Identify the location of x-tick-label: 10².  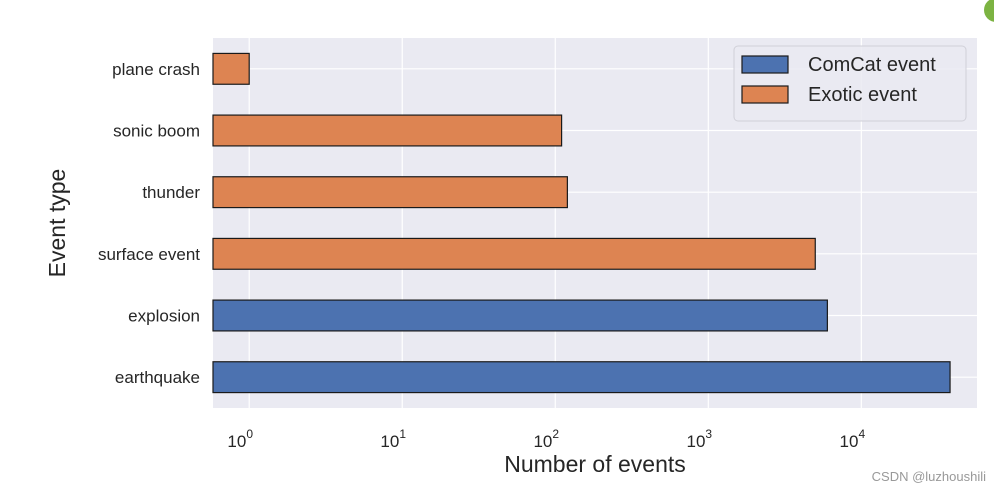
(546, 439).